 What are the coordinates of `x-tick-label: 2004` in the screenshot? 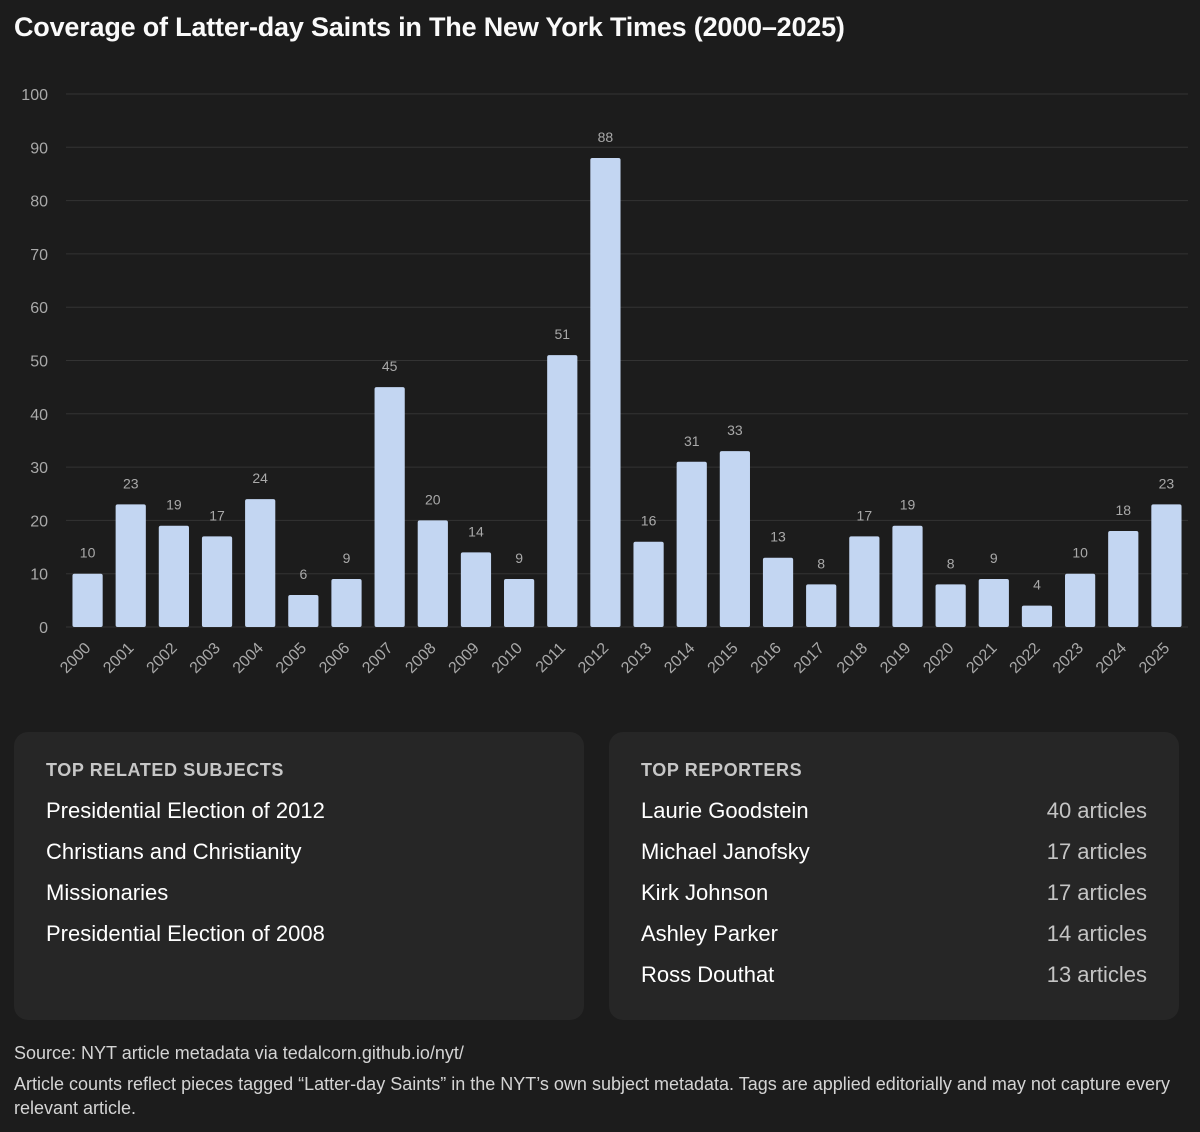 It's located at (248, 658).